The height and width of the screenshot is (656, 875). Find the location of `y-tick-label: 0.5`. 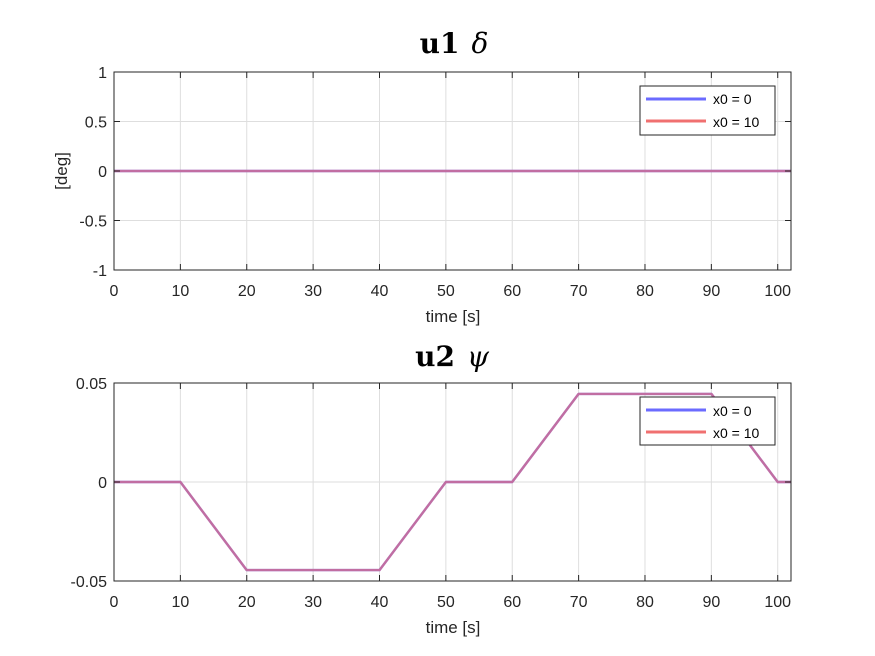

y-tick-label: 0.5 is located at coordinates (96, 123).